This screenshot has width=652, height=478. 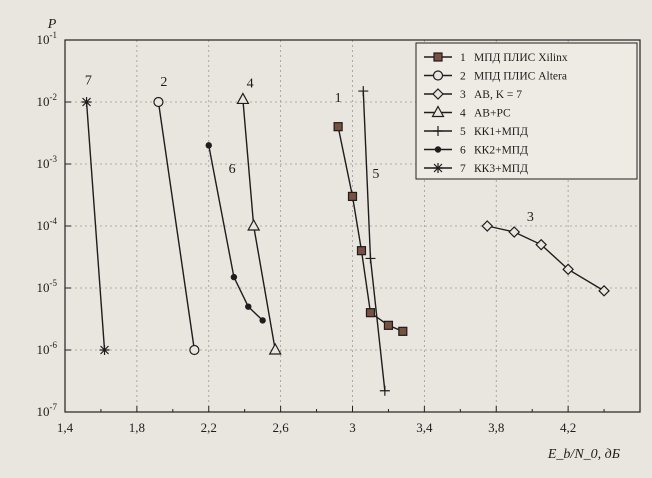 I want to click on legend-entry: 6 КК2+МПД, so click(x=476, y=151).